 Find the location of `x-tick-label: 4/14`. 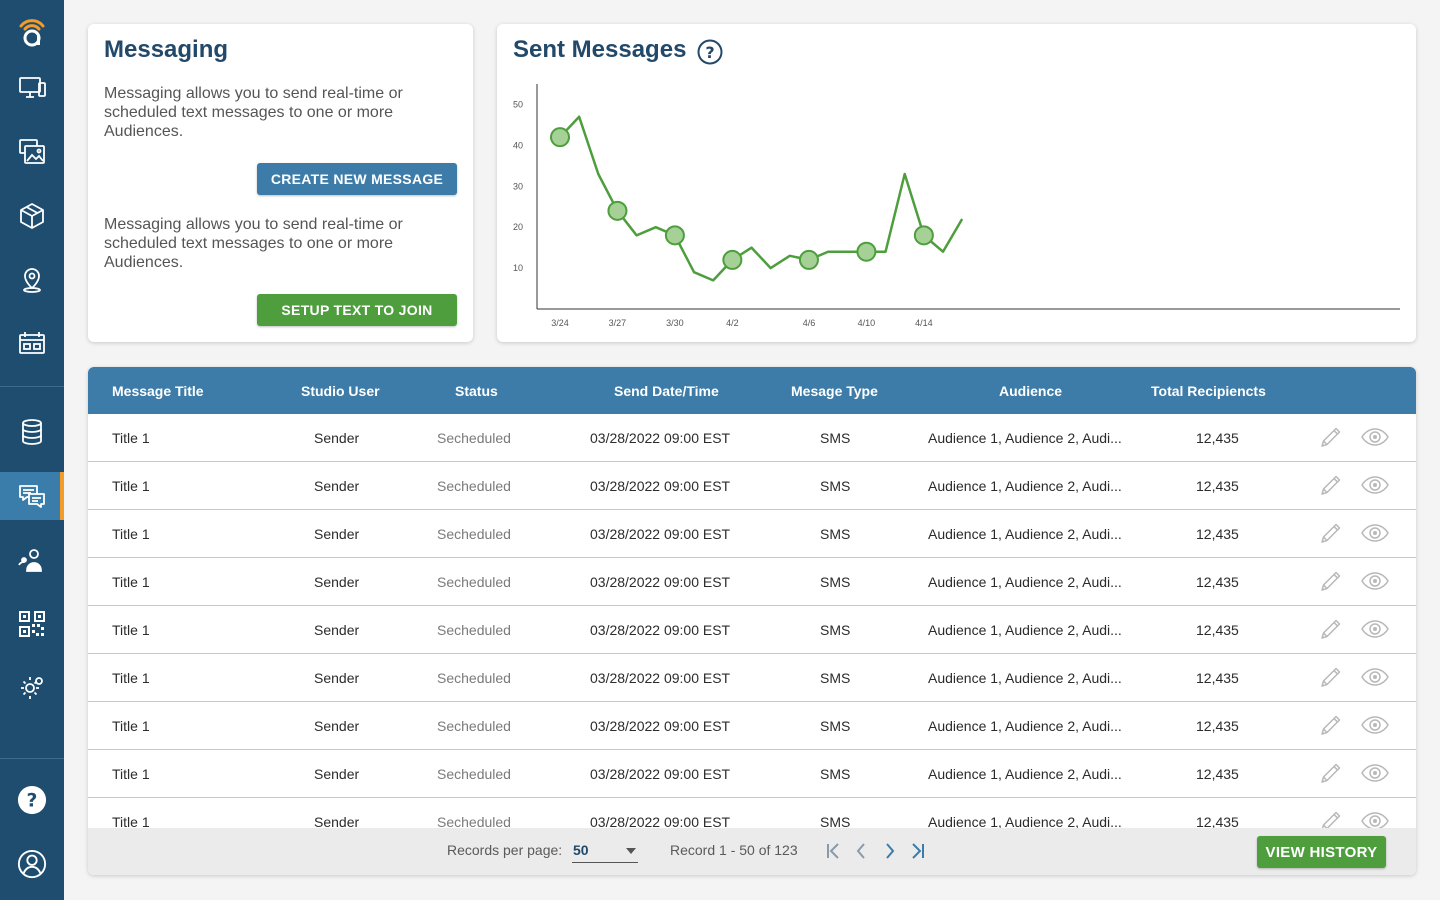

x-tick-label: 4/14 is located at coordinates (924, 323).